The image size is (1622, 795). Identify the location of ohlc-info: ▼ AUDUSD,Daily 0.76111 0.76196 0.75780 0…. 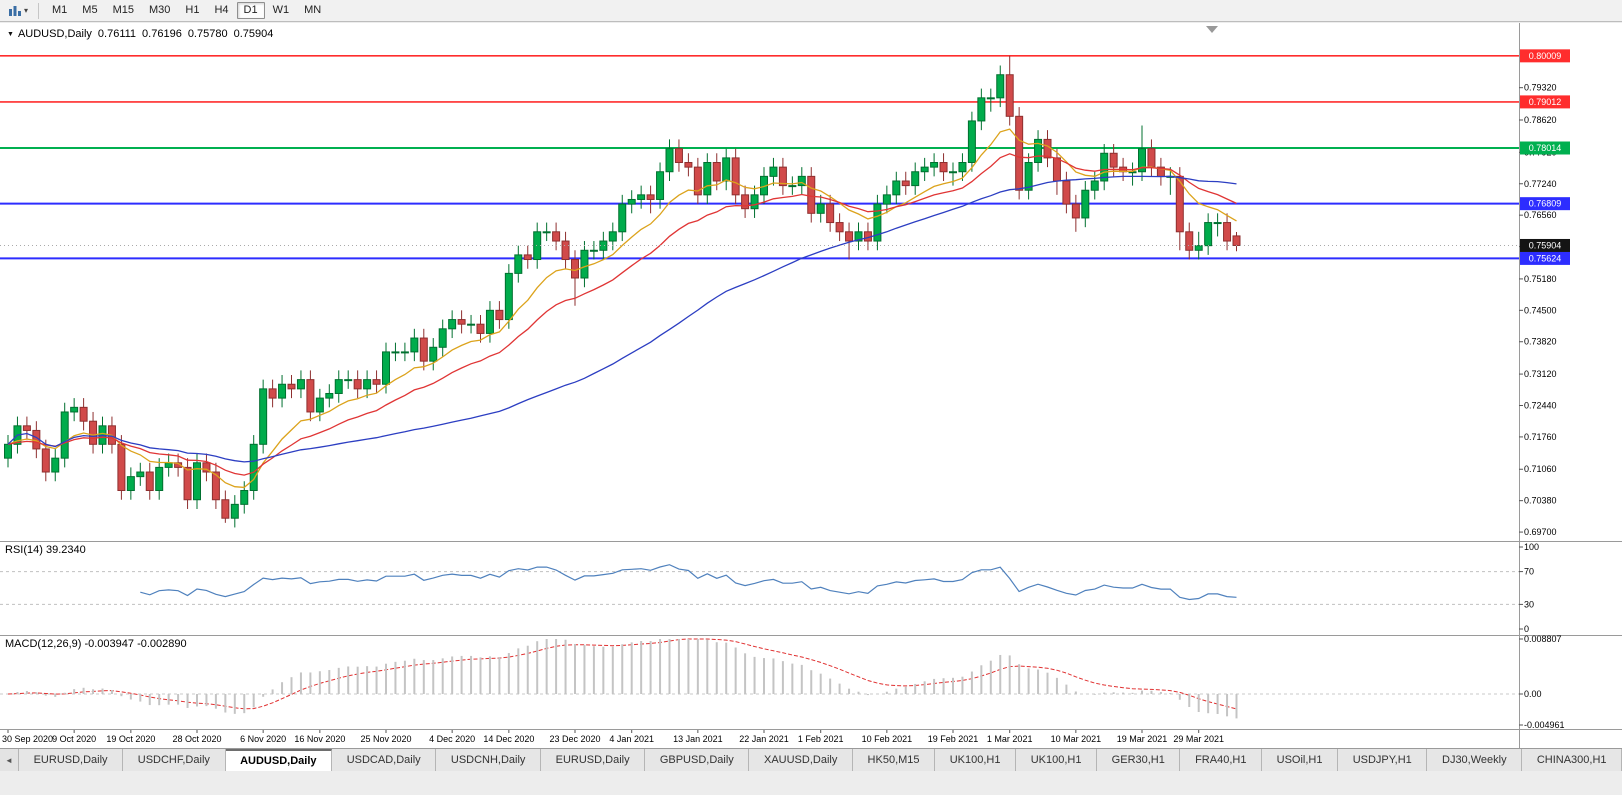
(140, 34).